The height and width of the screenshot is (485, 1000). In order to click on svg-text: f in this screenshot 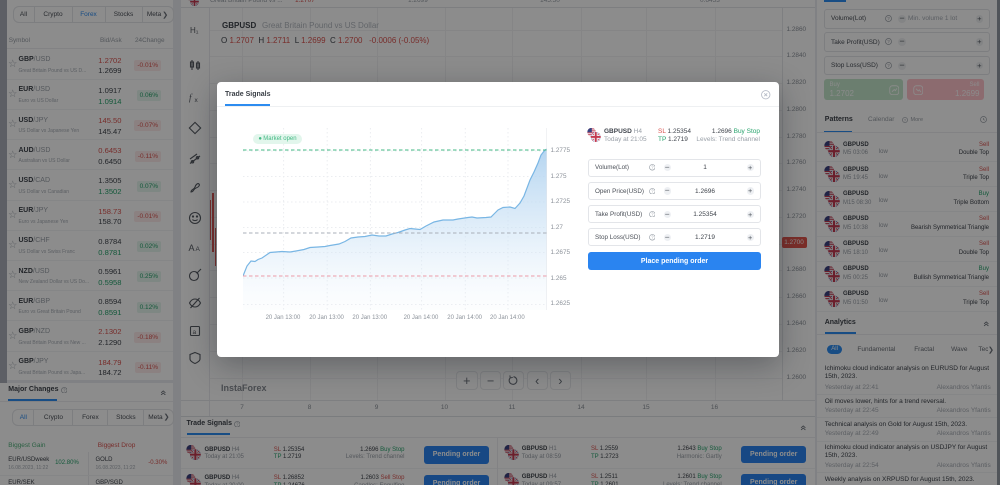, I will do `click(191, 98)`.